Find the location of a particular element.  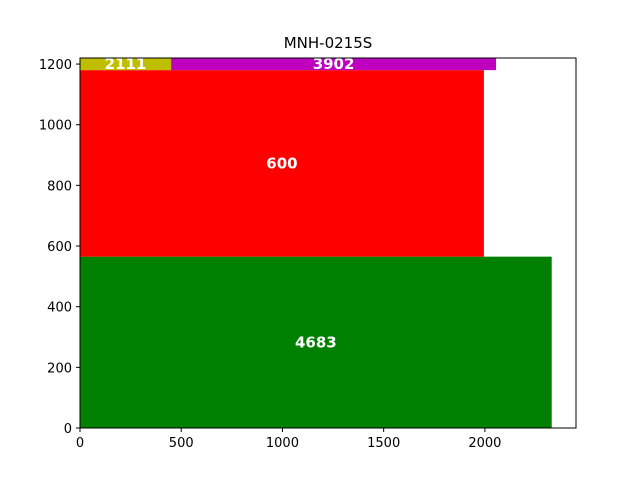

x-tick-label-0: 0 is located at coordinates (80, 443).